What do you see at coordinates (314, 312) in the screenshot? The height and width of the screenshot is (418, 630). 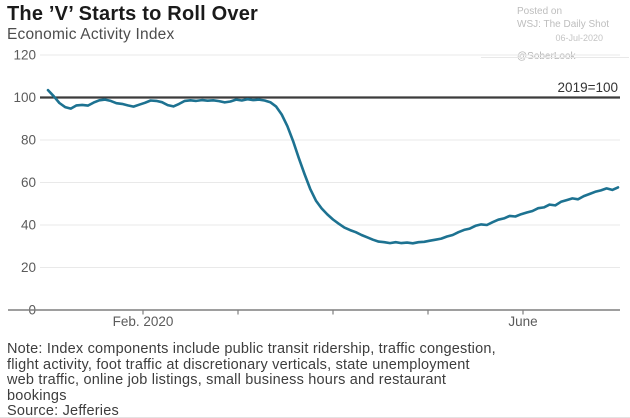 I see `x-axis` at bounding box center [314, 312].